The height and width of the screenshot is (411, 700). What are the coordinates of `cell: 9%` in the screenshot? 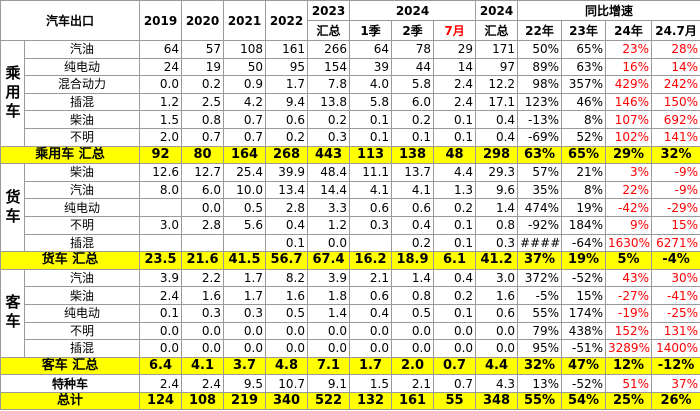 It's located at (629, 225).